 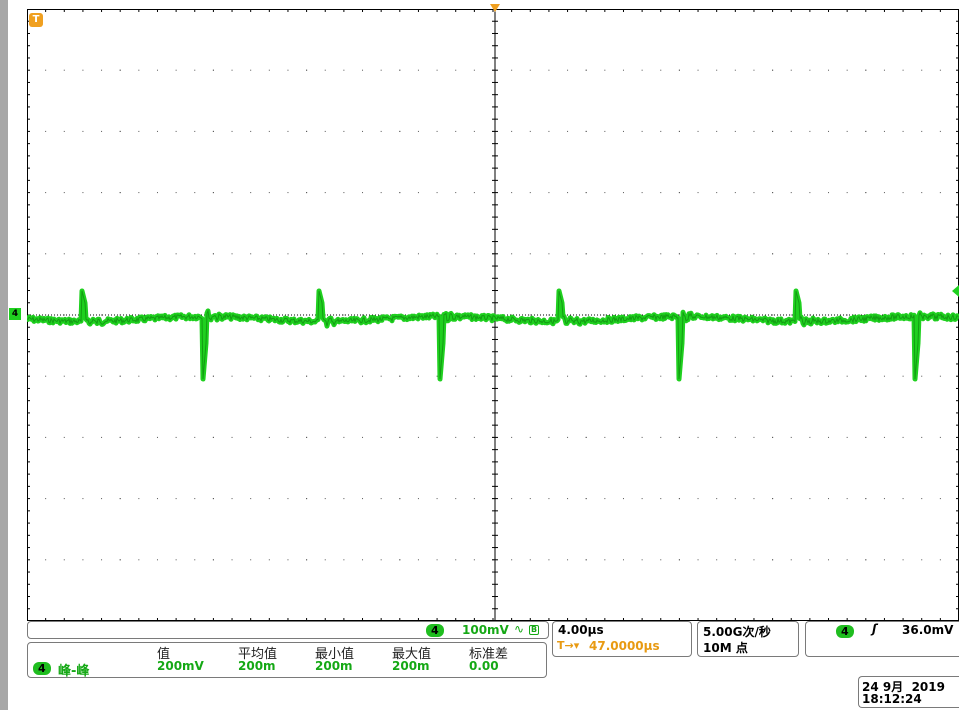 I want to click on header-max: 最大值, so click(x=412, y=654).